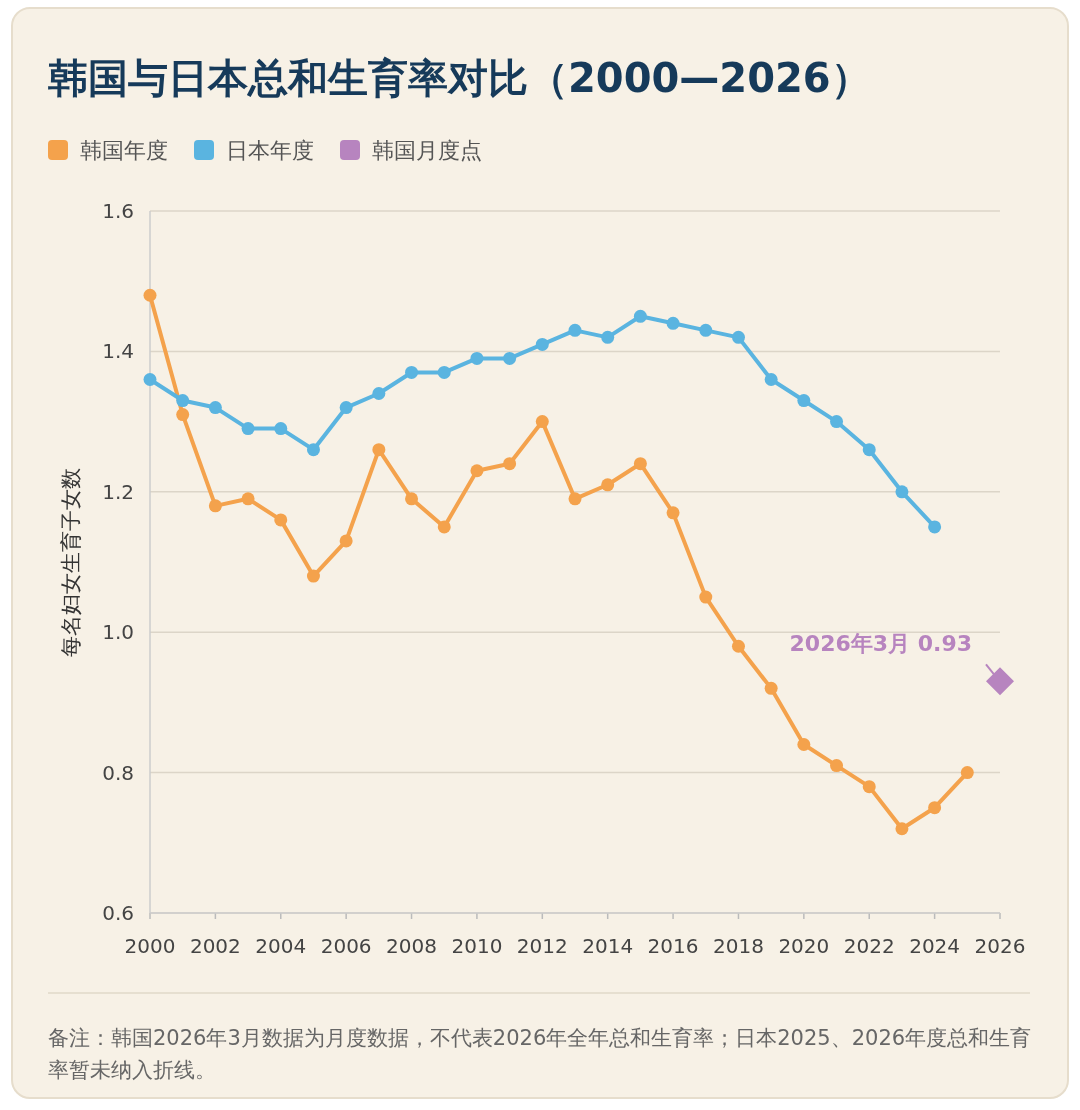  Describe the element at coordinates (542, 946) in the screenshot. I see `x-tick-label: 2012` at that location.